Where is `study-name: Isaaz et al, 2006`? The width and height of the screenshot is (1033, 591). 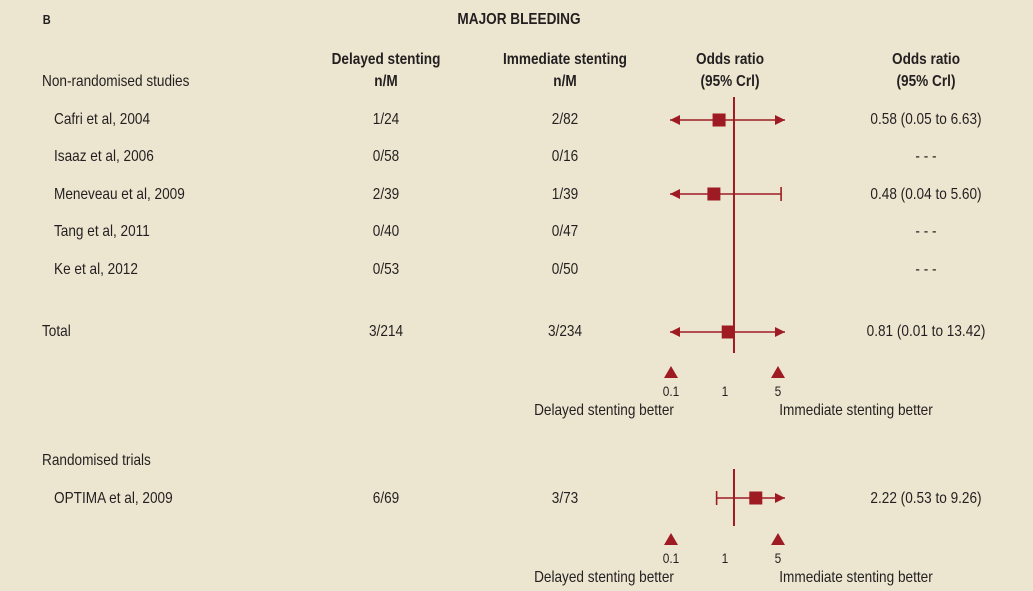
study-name: Isaaz et al, 2006 is located at coordinates (104, 156).